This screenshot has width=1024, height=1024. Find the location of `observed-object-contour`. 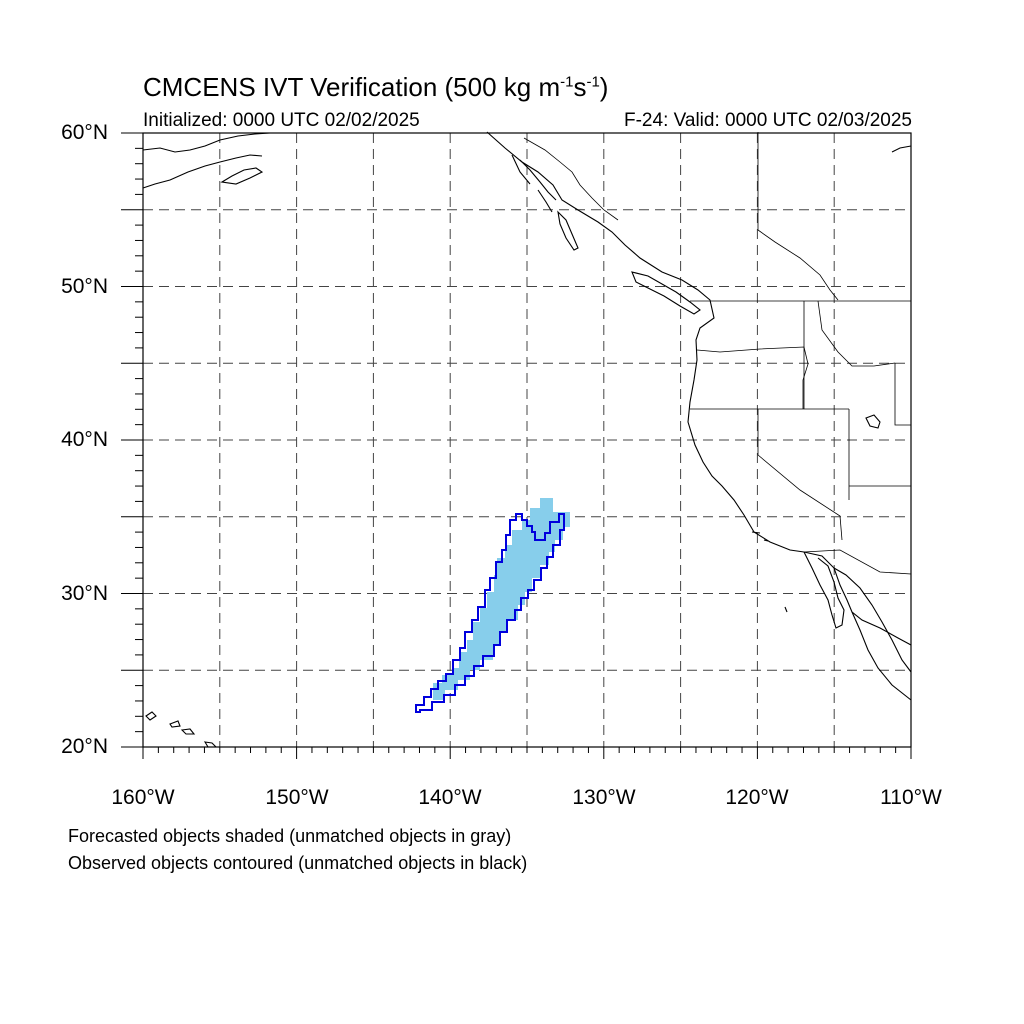

observed-object-contour is located at coordinates (490, 613).